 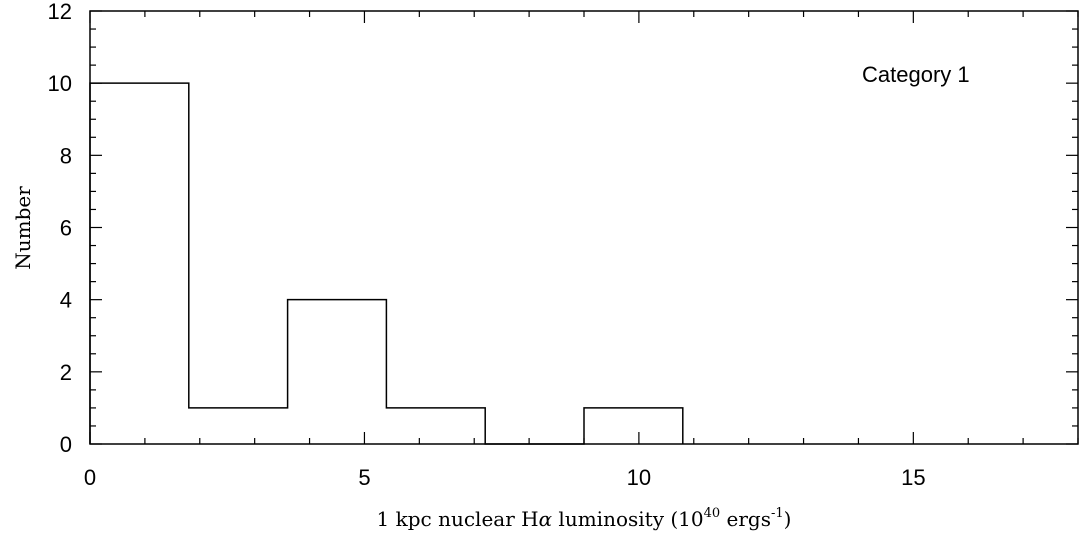 What do you see at coordinates (364, 477) in the screenshot?
I see `x-tick-label: 5` at bounding box center [364, 477].